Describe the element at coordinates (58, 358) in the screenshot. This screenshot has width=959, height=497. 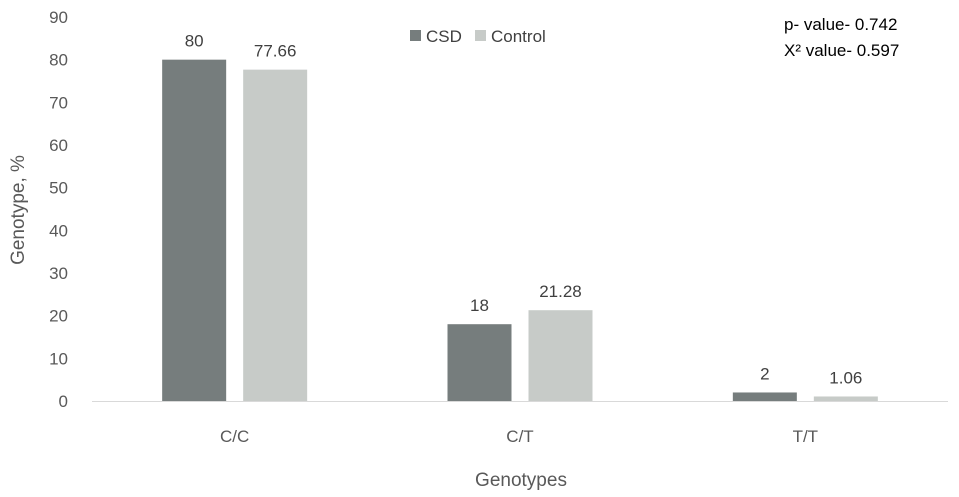
I see `y-tick-label: 10` at that location.